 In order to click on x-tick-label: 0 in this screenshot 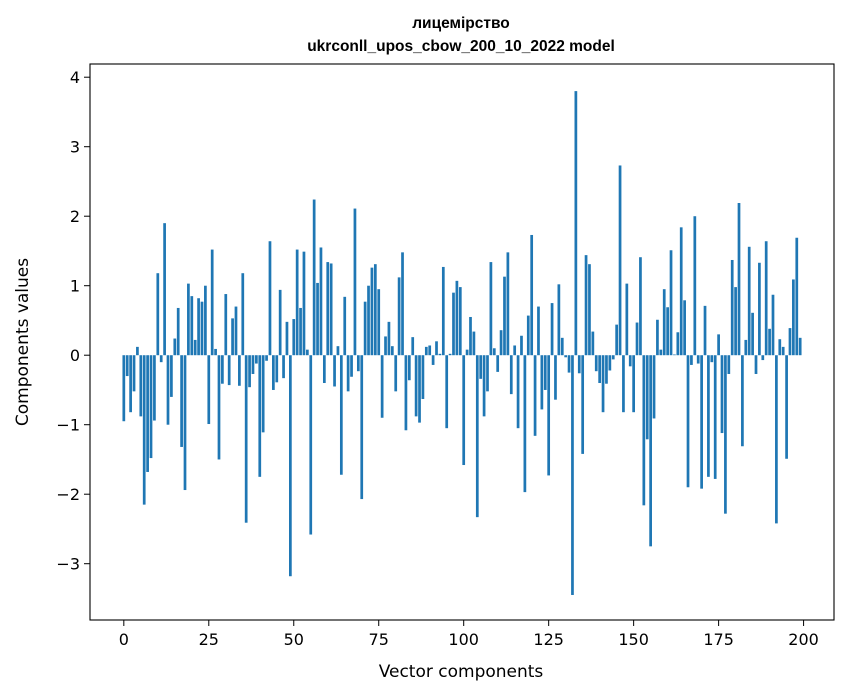, I will do `click(124, 639)`.